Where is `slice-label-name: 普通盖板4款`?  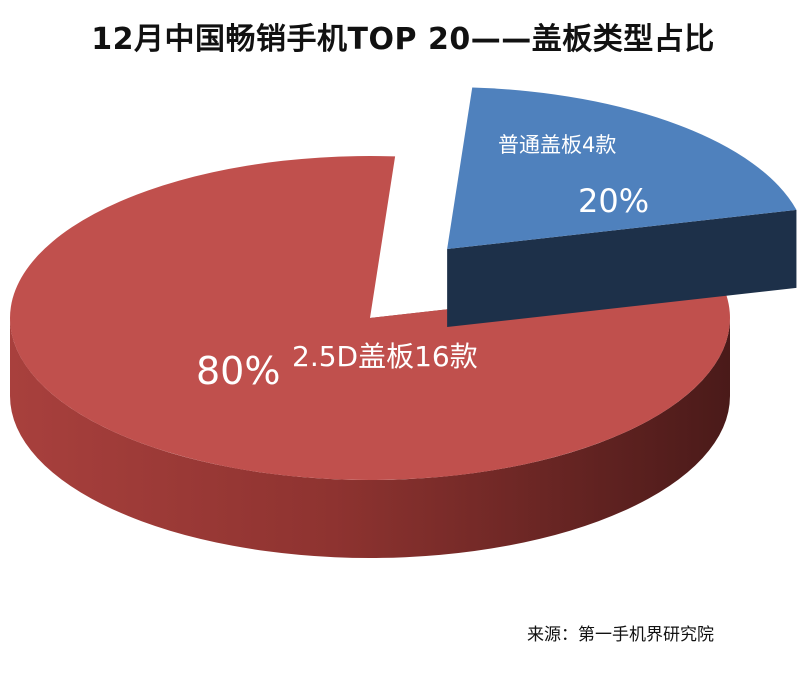 slice-label-name: 普通盖板4款 is located at coordinates (557, 145).